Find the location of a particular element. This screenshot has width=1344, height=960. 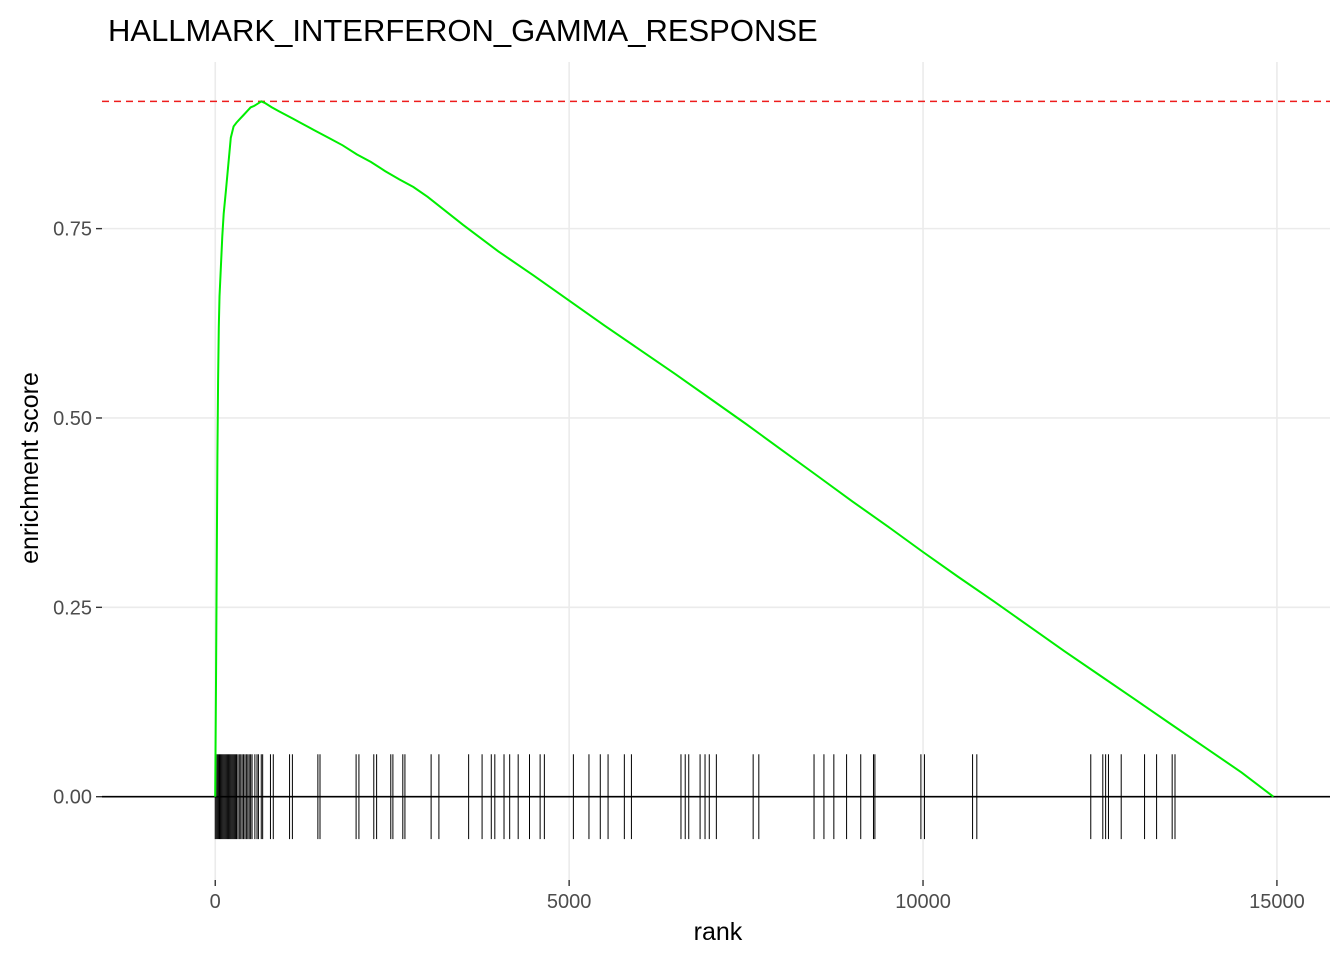

y-tick-label: 0.75 is located at coordinates (72, 230).